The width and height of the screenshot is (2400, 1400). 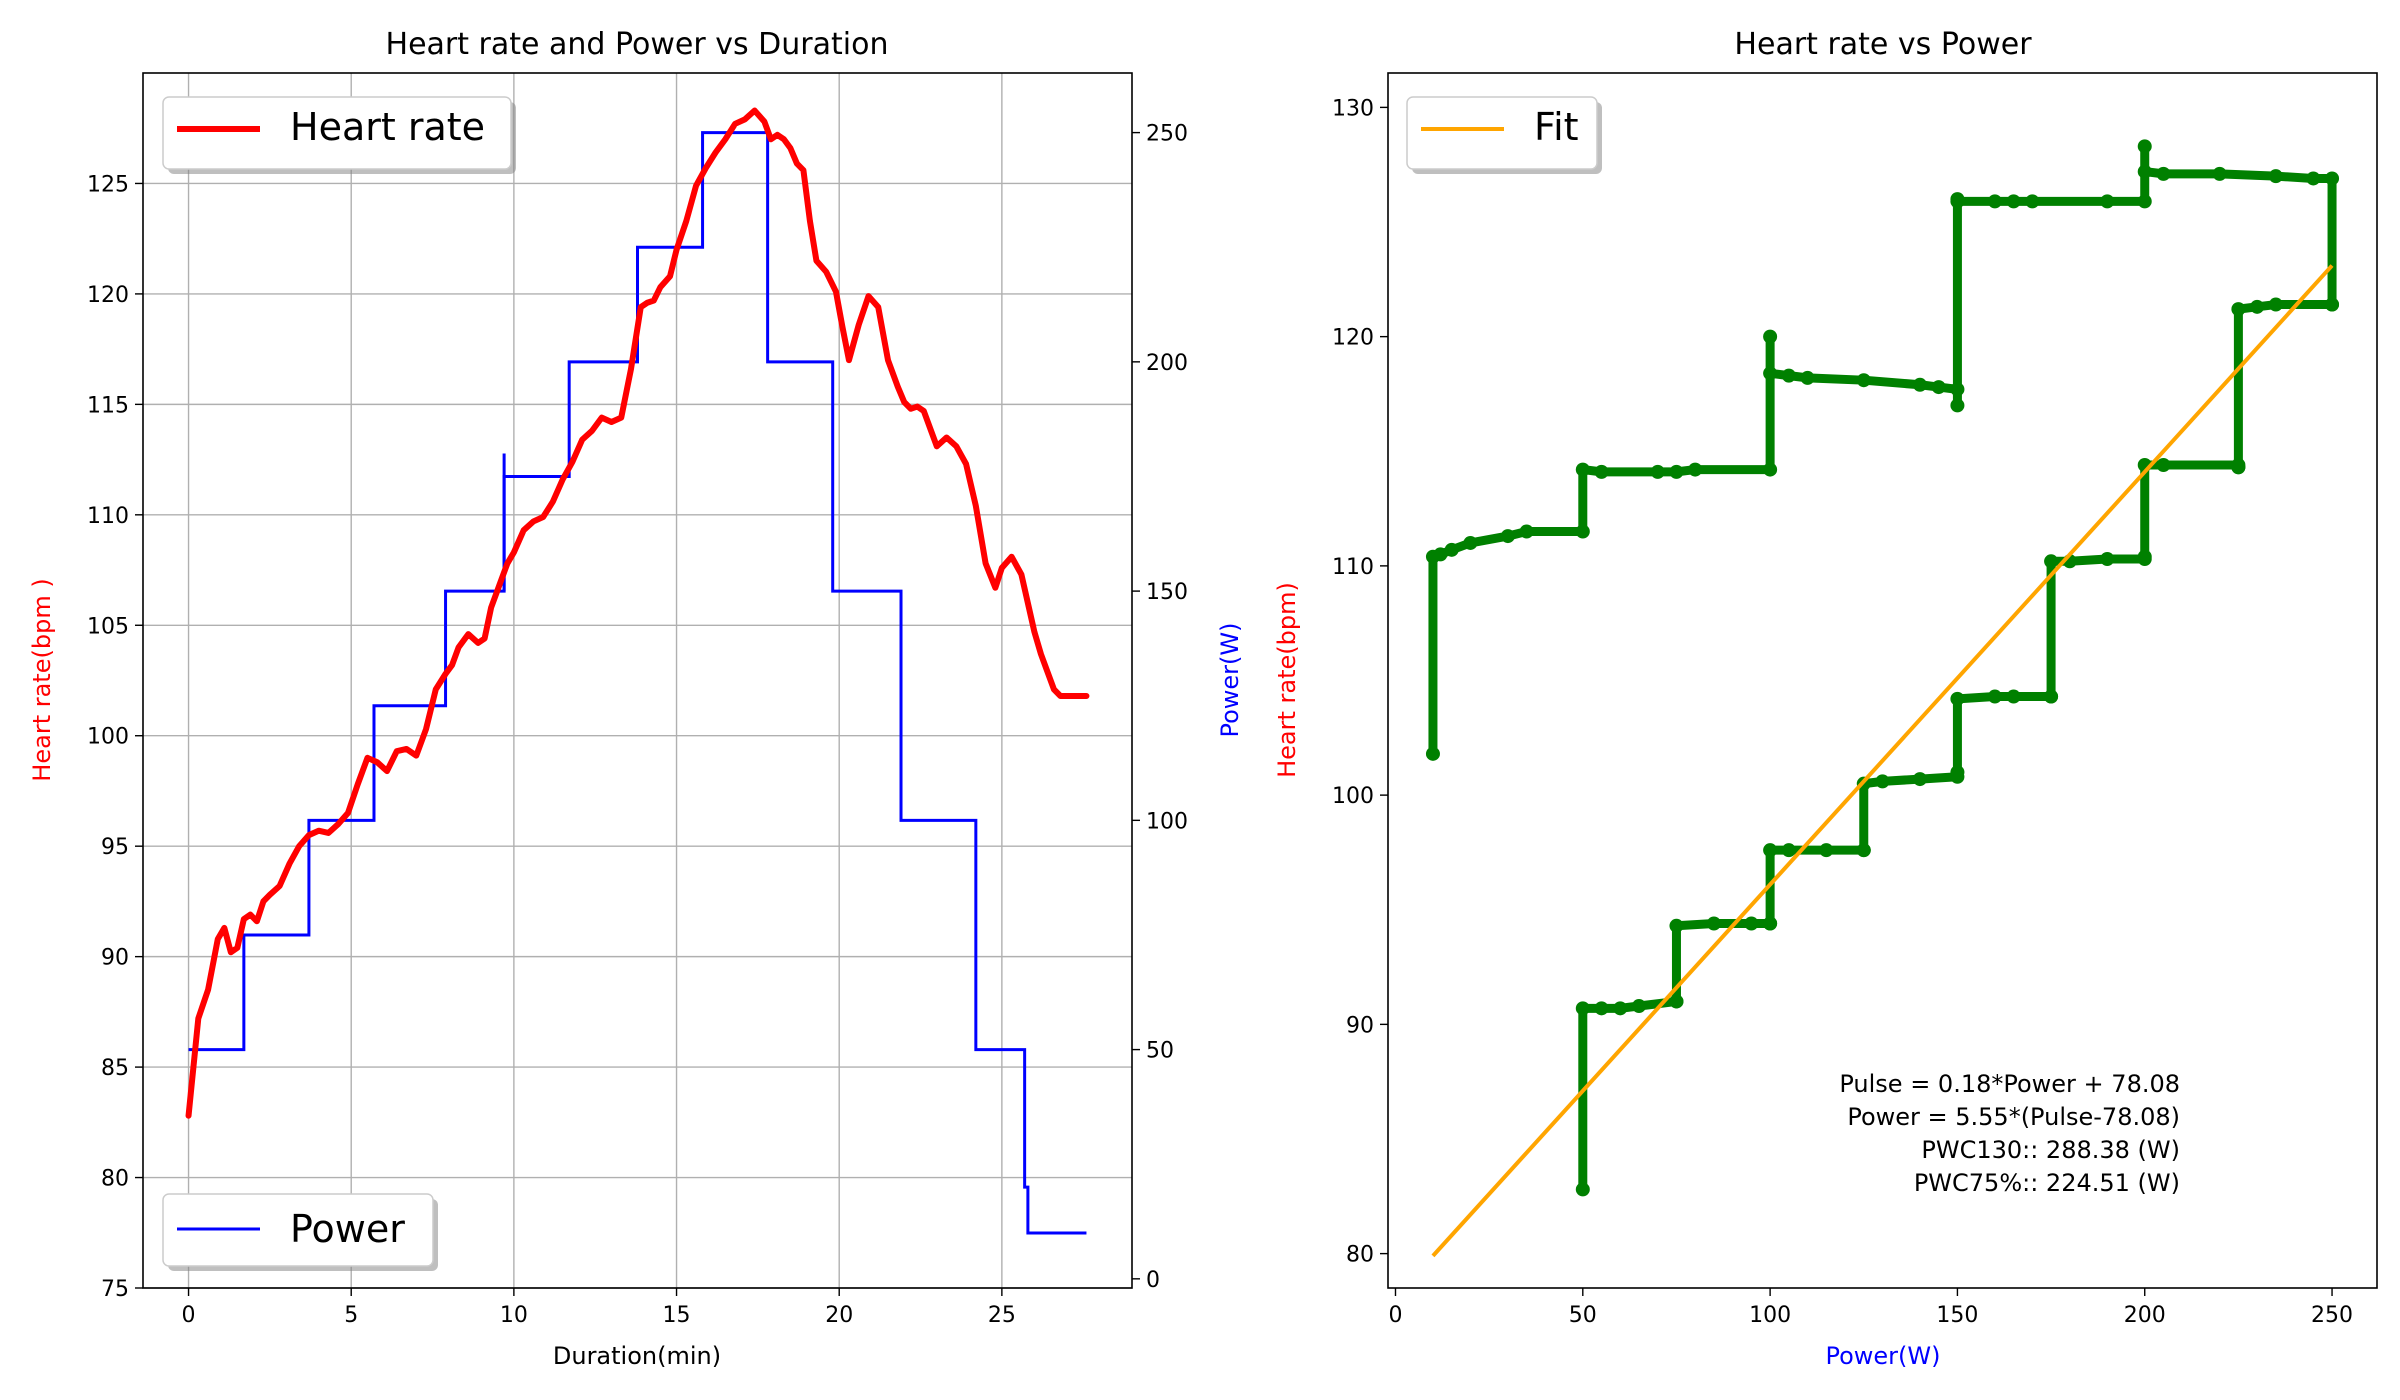 What do you see at coordinates (115, 1289) in the screenshot?
I see `left-y-tick-label: 75` at bounding box center [115, 1289].